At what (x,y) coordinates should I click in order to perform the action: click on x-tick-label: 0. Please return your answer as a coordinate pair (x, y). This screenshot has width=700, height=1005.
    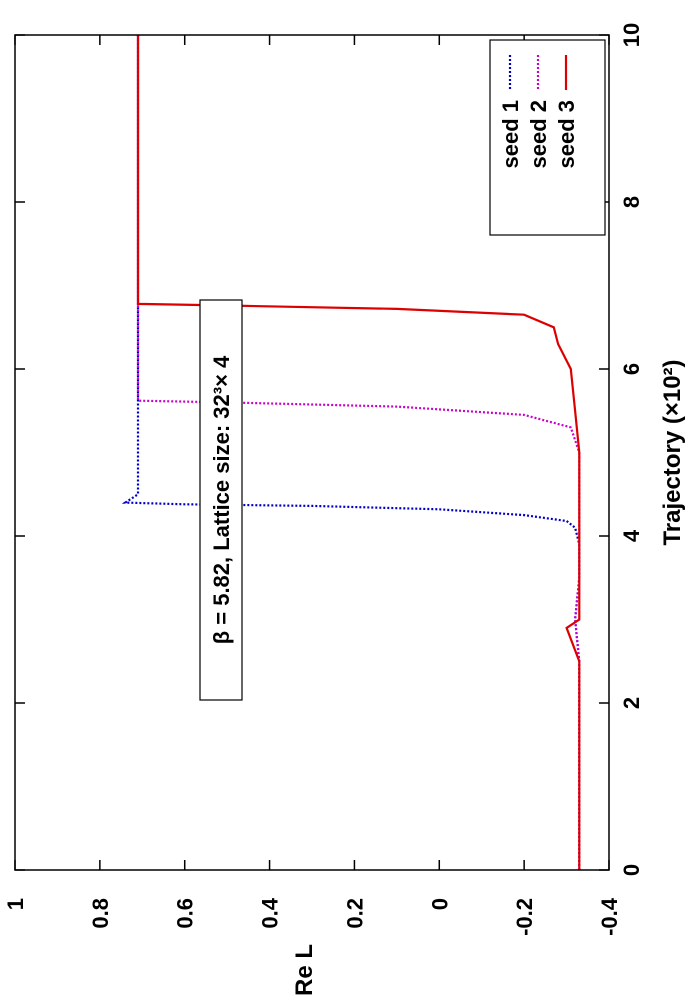
    Looking at the image, I should click on (631, 870).